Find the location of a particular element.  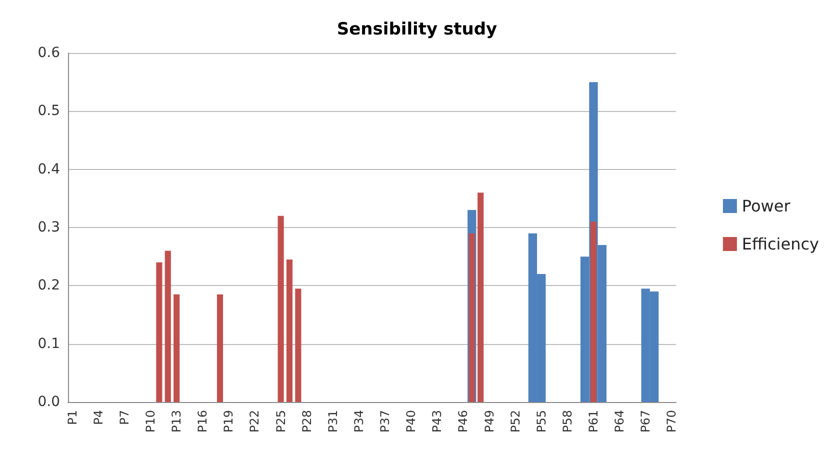

x-tick-label: P10 is located at coordinates (151, 421).